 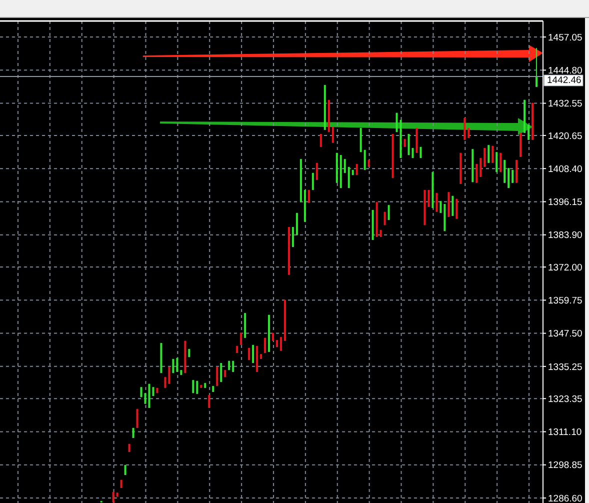 What do you see at coordinates (565, 38) in the screenshot?
I see `y-tick-label: 1457.05` at bounding box center [565, 38].